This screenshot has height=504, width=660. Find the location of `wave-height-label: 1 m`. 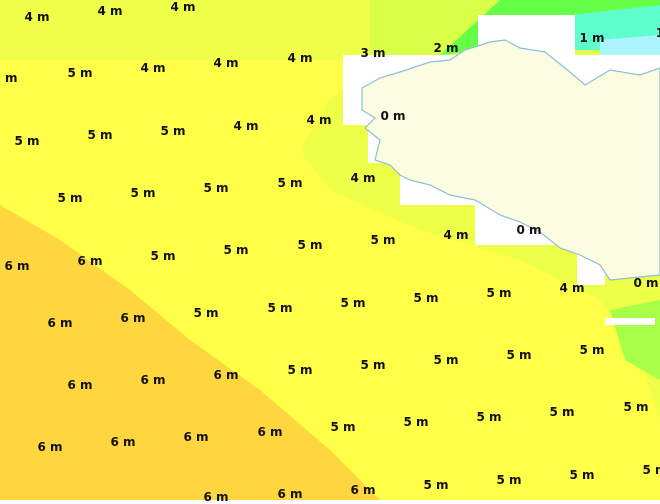

wave-height-label: 1 m is located at coordinates (592, 38).